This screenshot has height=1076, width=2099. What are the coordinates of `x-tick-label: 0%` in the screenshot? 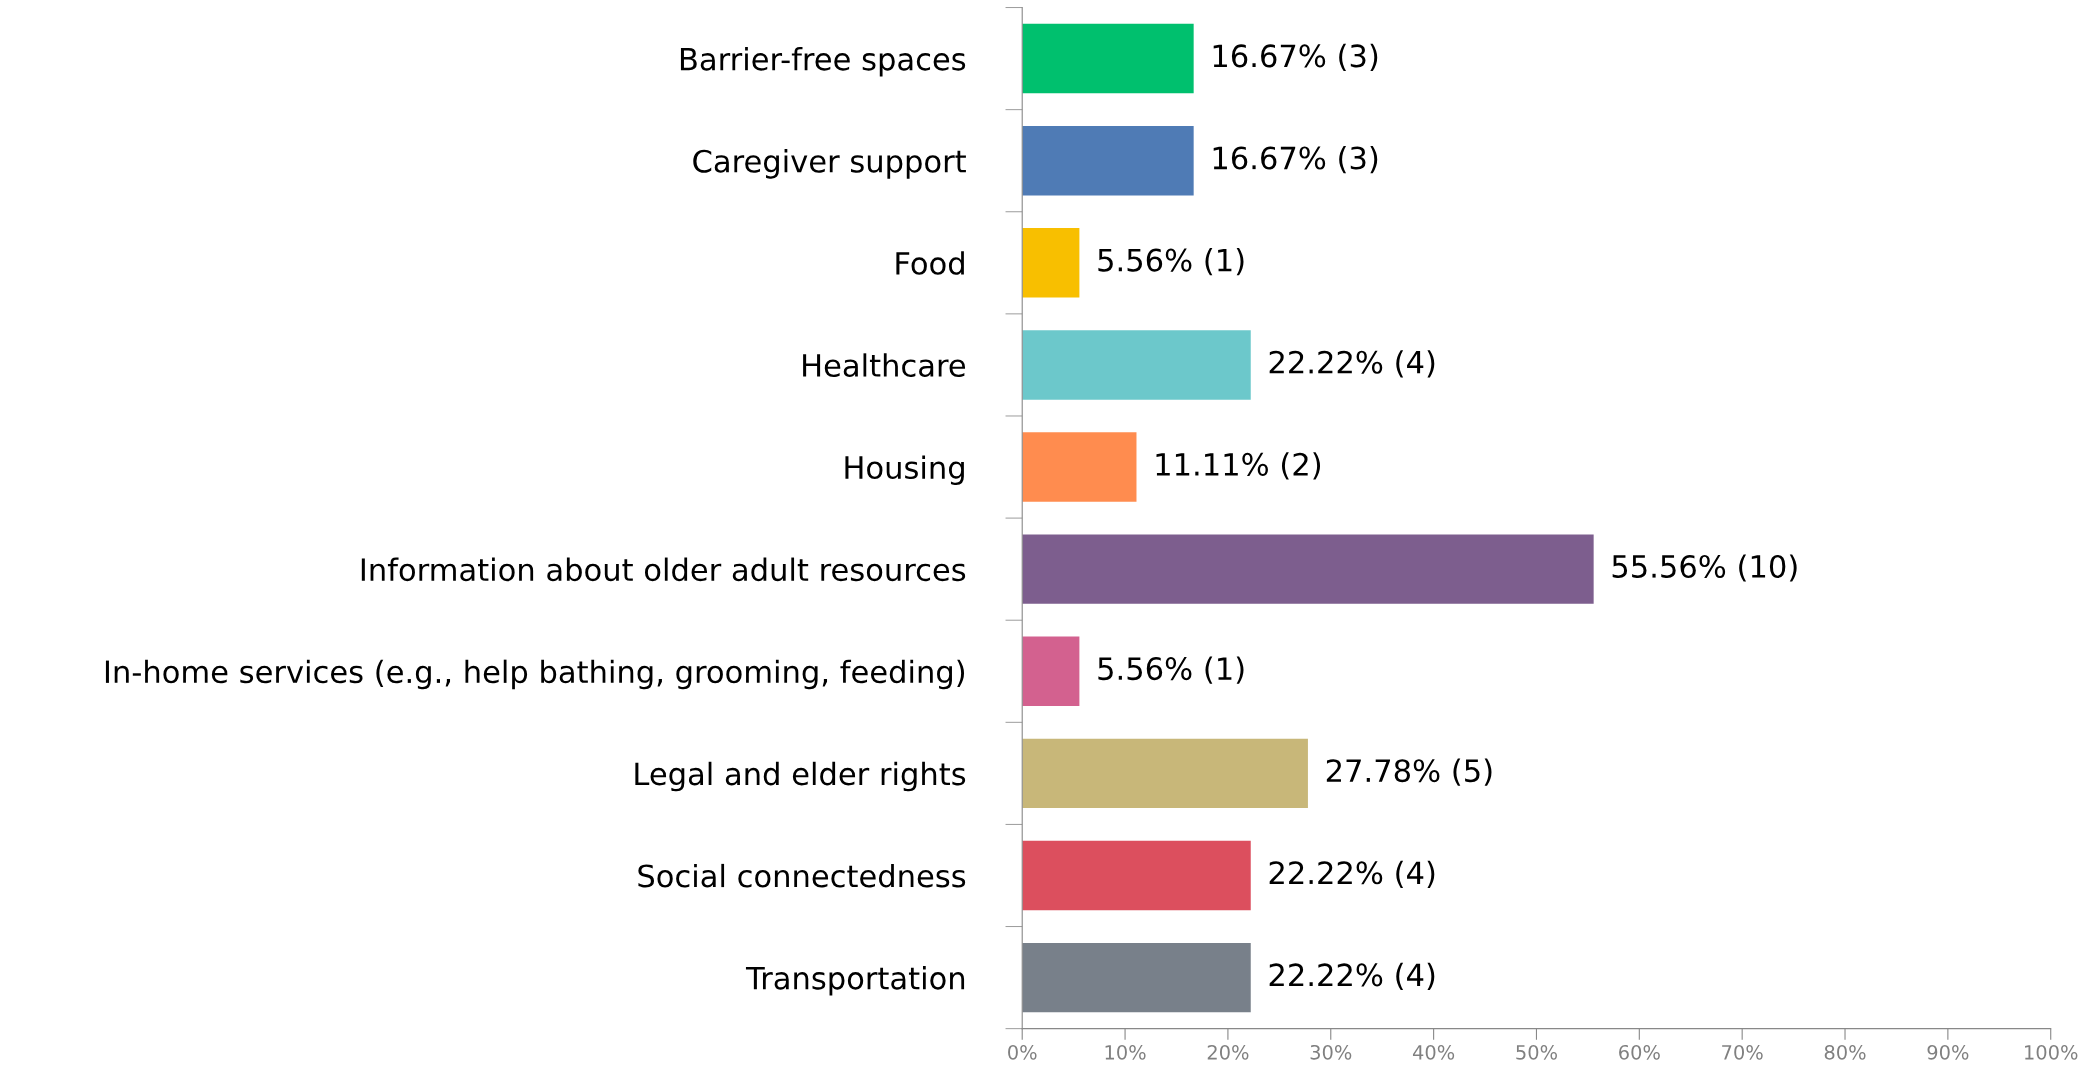 It's located at (1022, 1052).